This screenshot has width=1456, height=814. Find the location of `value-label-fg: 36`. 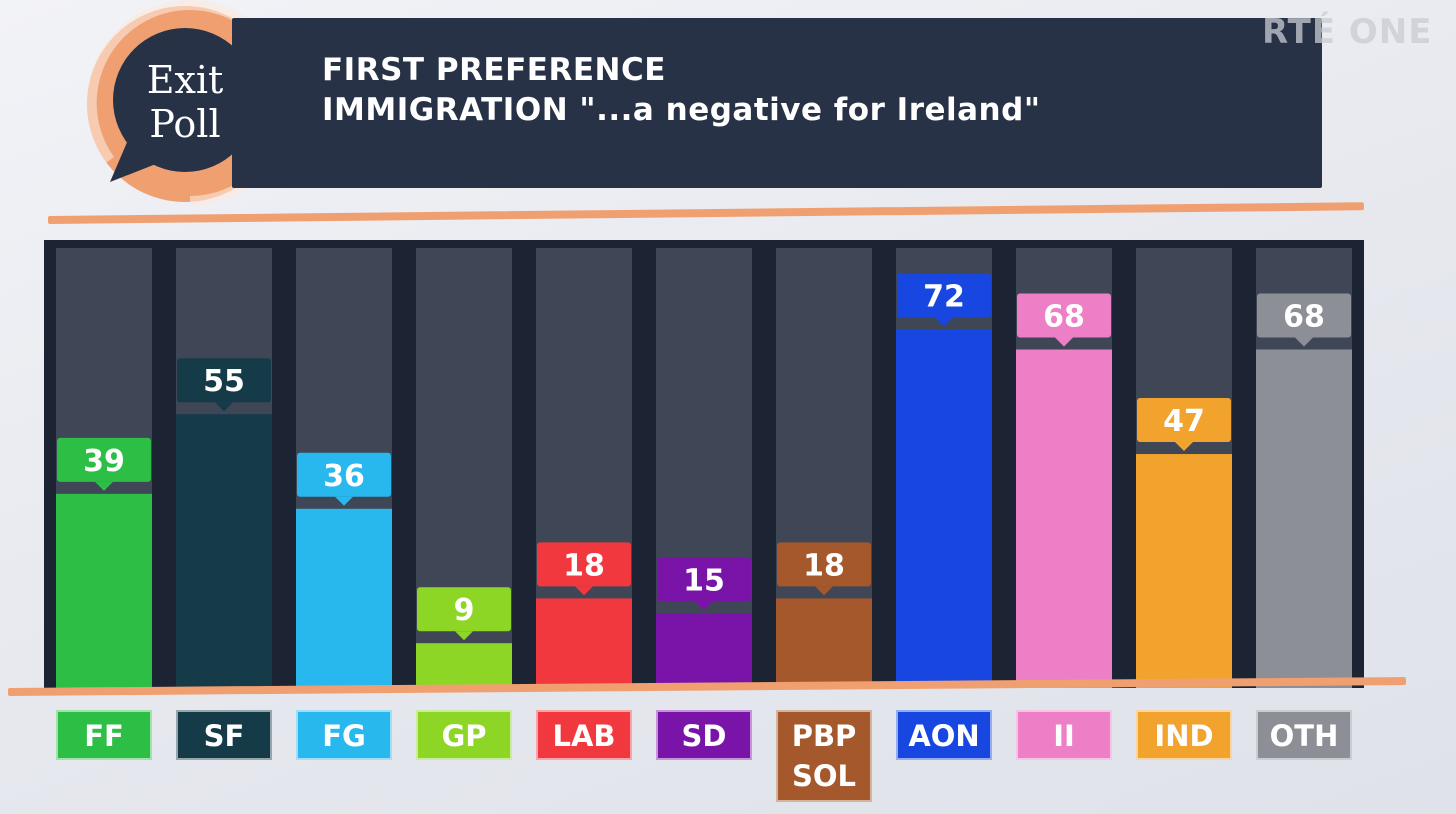

value-label-fg: 36 is located at coordinates (344, 476).